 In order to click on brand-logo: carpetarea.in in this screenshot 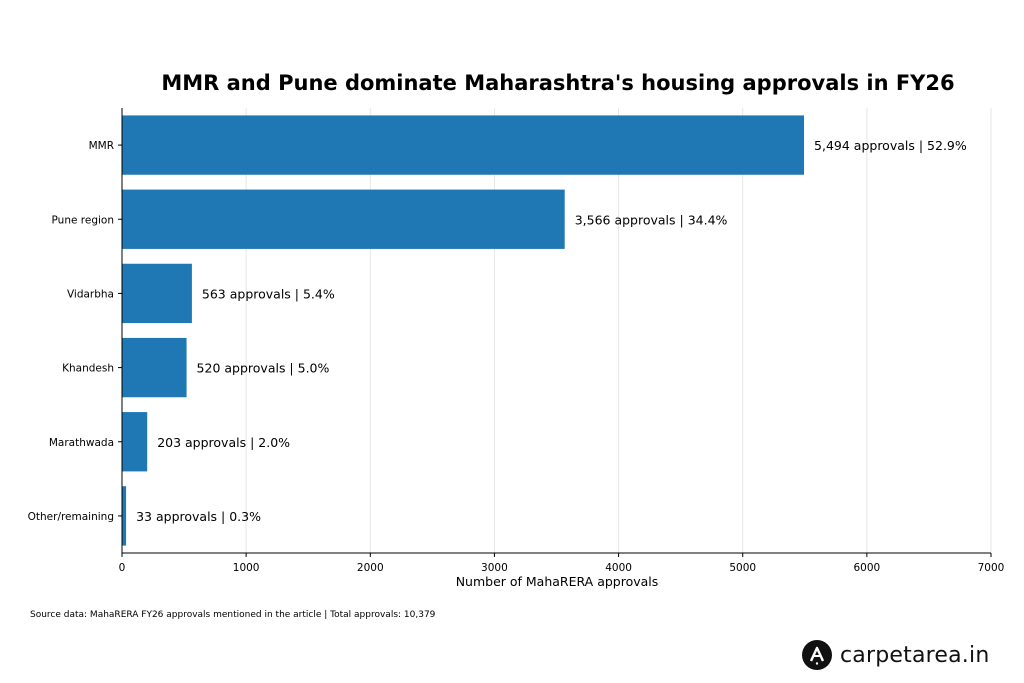, I will do `click(895, 655)`.